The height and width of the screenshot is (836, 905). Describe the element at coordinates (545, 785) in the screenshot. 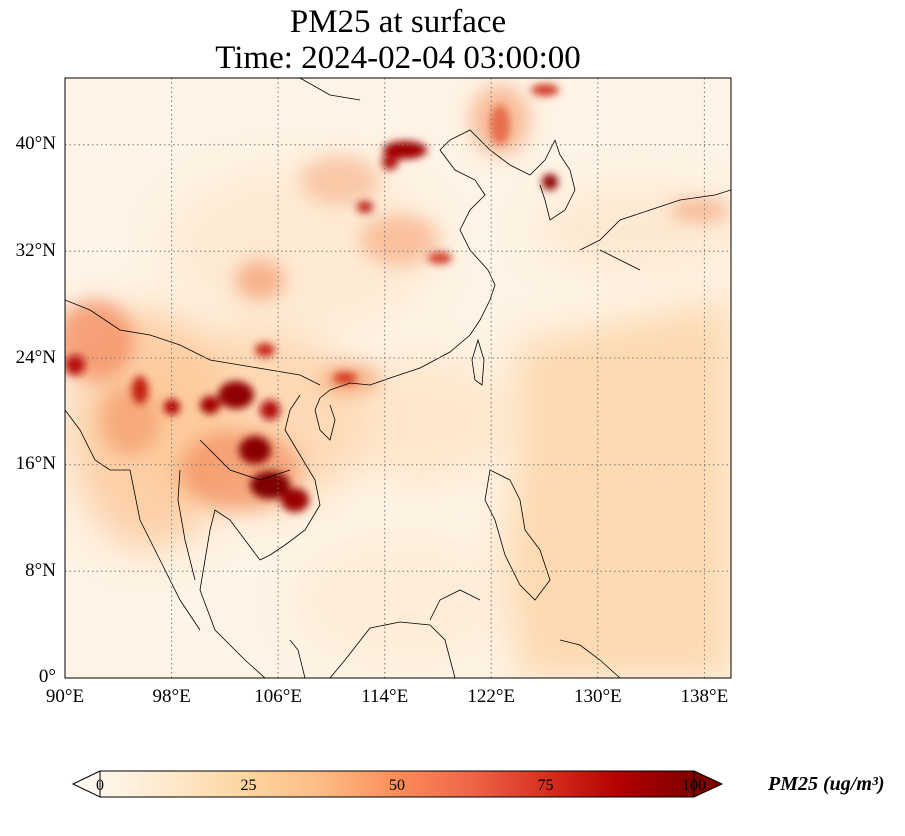

I see `colorbar-tick-label: 75` at that location.